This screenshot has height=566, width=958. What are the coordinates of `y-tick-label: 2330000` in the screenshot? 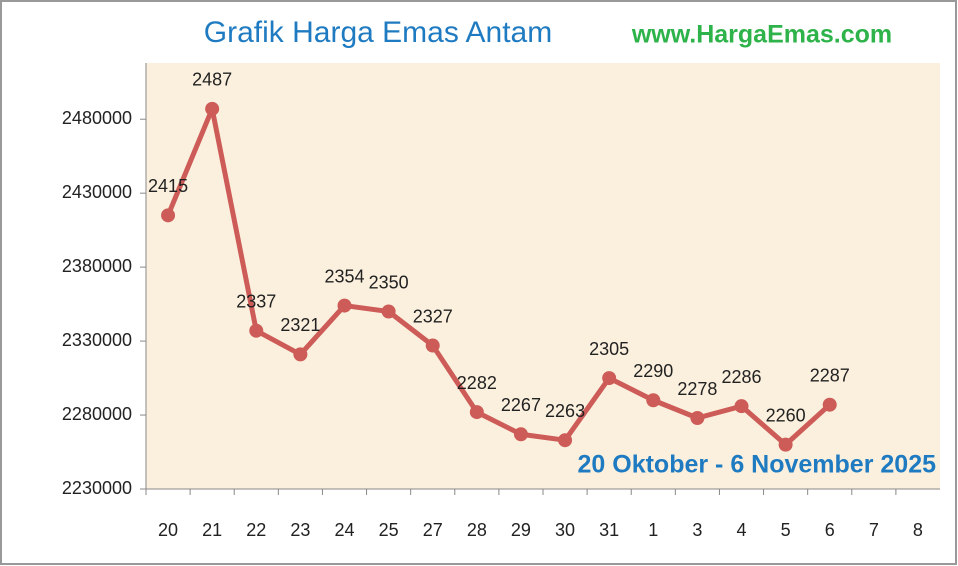 It's located at (97, 340).